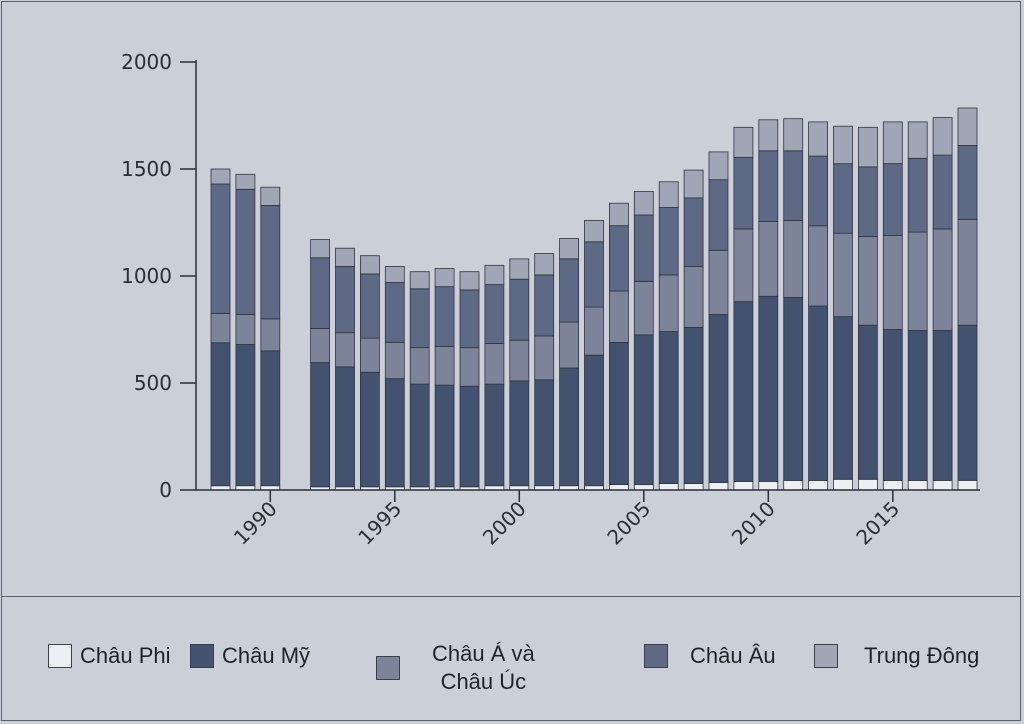 Image resolution: width=1024 pixels, height=724 pixels. I want to click on legend-label-americas: Châu Mỹ, so click(266, 655).